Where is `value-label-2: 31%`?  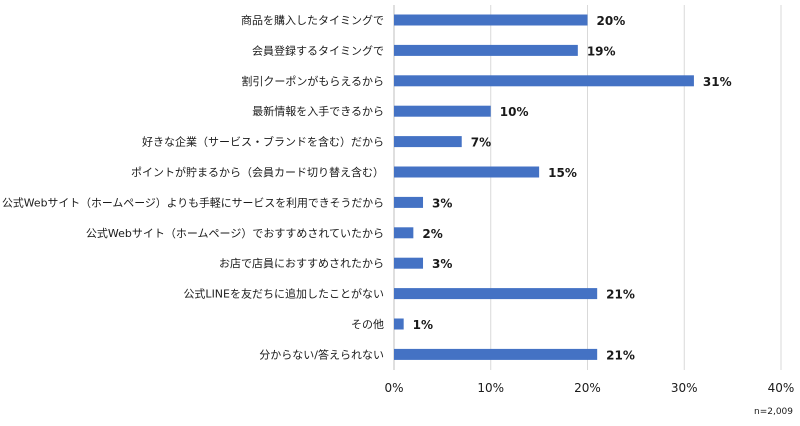 value-label-2: 31% is located at coordinates (717, 82).